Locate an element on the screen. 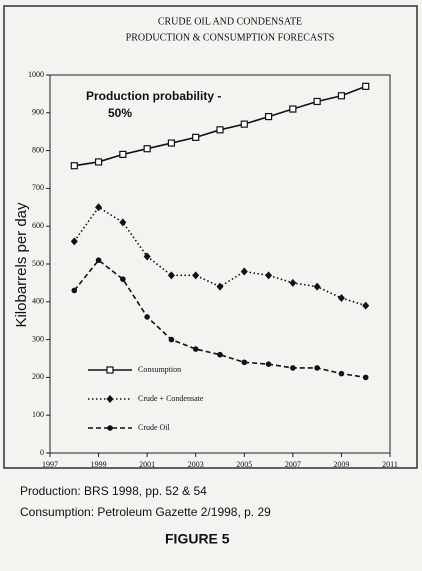 This screenshot has height=571, width=422. y-tick-label: 1000 is located at coordinates (36, 74).